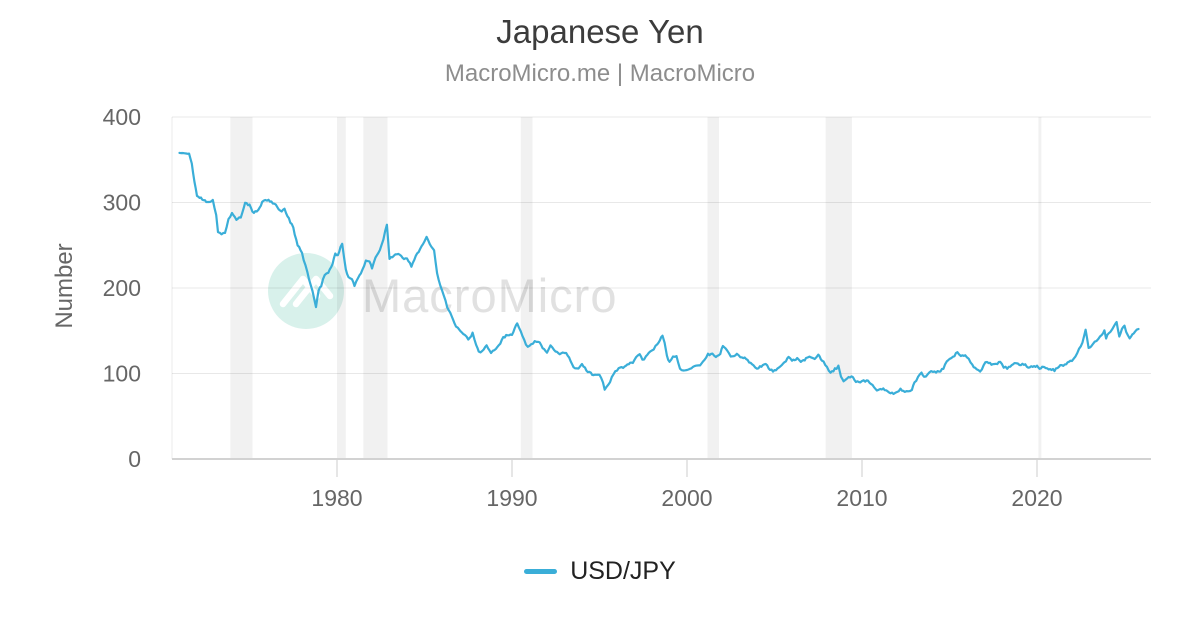  I want to click on x-tick-label: 2020, so click(1036, 498).